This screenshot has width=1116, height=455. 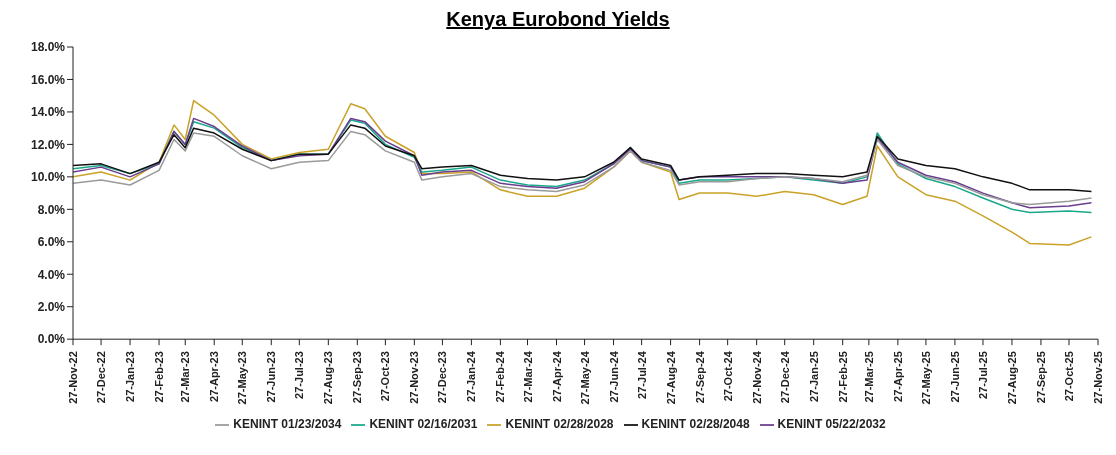 What do you see at coordinates (558, 19) in the screenshot?
I see `chart-title: Kenya Eurobond Yields` at bounding box center [558, 19].